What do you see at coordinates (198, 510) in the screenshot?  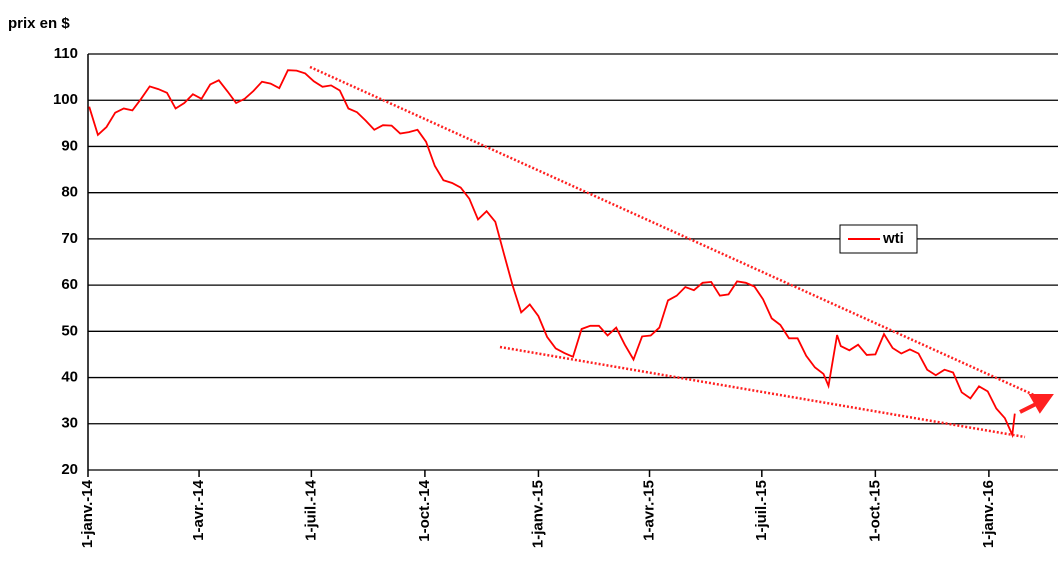 I see `x-tick-label: 1-avr.-14` at bounding box center [198, 510].